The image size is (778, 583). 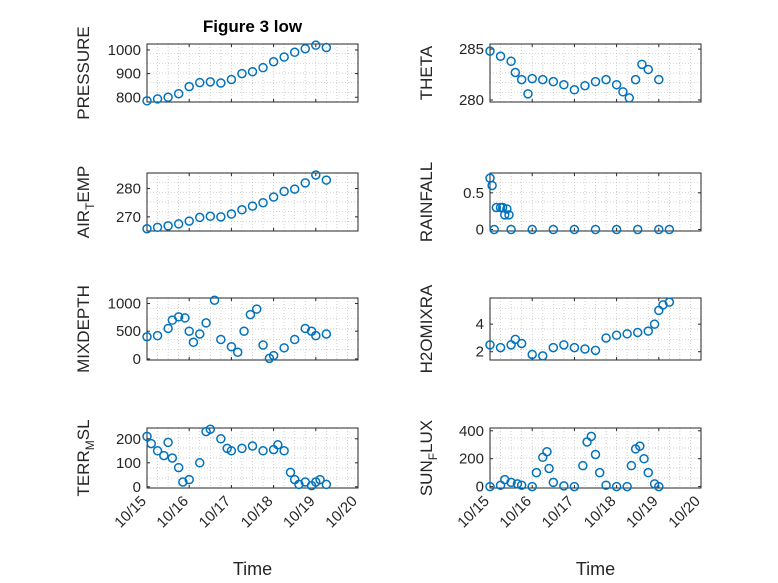 I want to click on y-tick-label: 800, so click(x=128, y=97).